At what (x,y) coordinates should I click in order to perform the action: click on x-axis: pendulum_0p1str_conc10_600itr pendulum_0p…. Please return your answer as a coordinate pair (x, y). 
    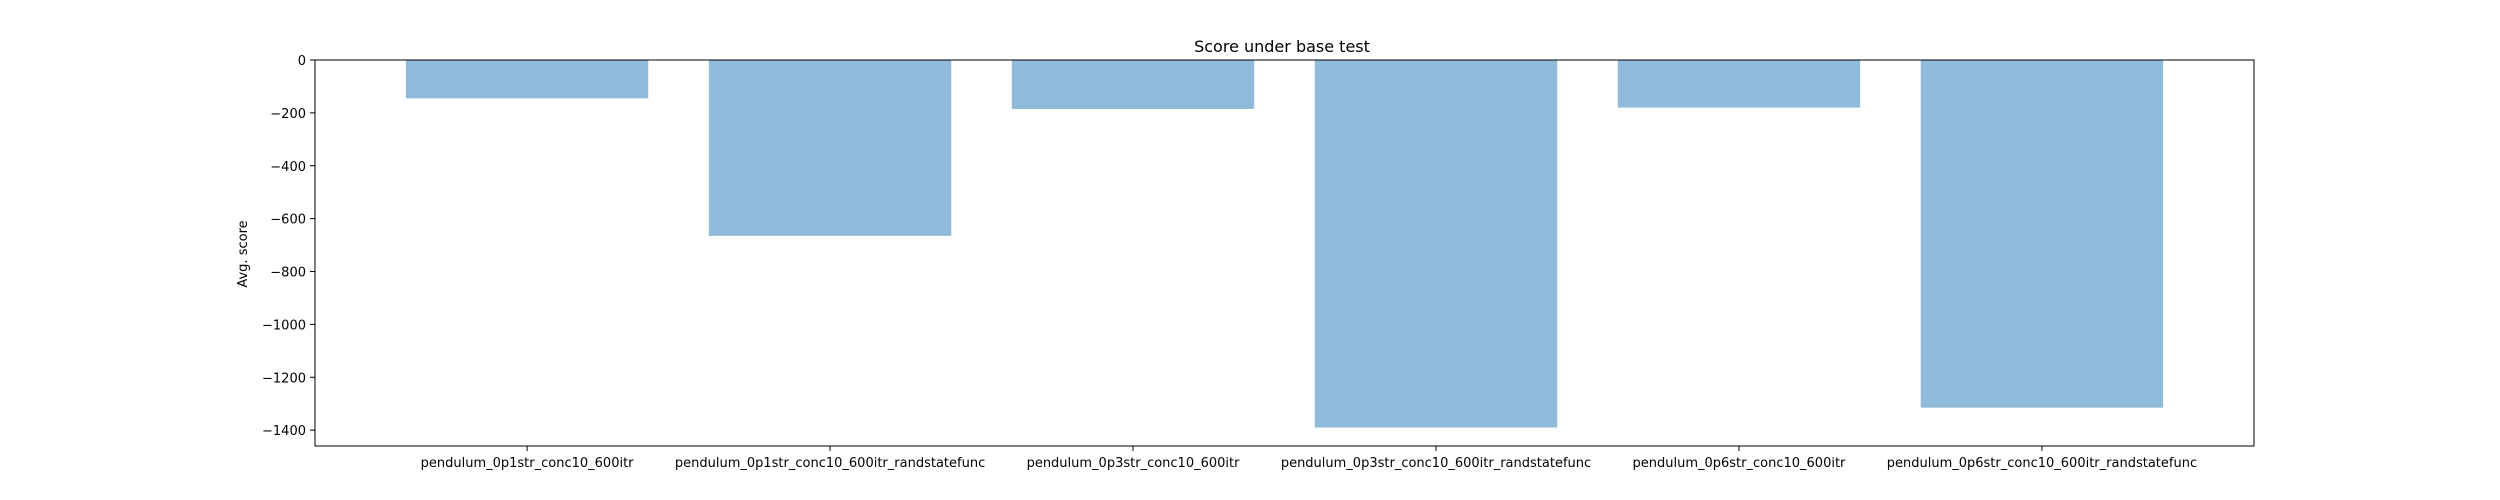
    Looking at the image, I should click on (1309, 458).